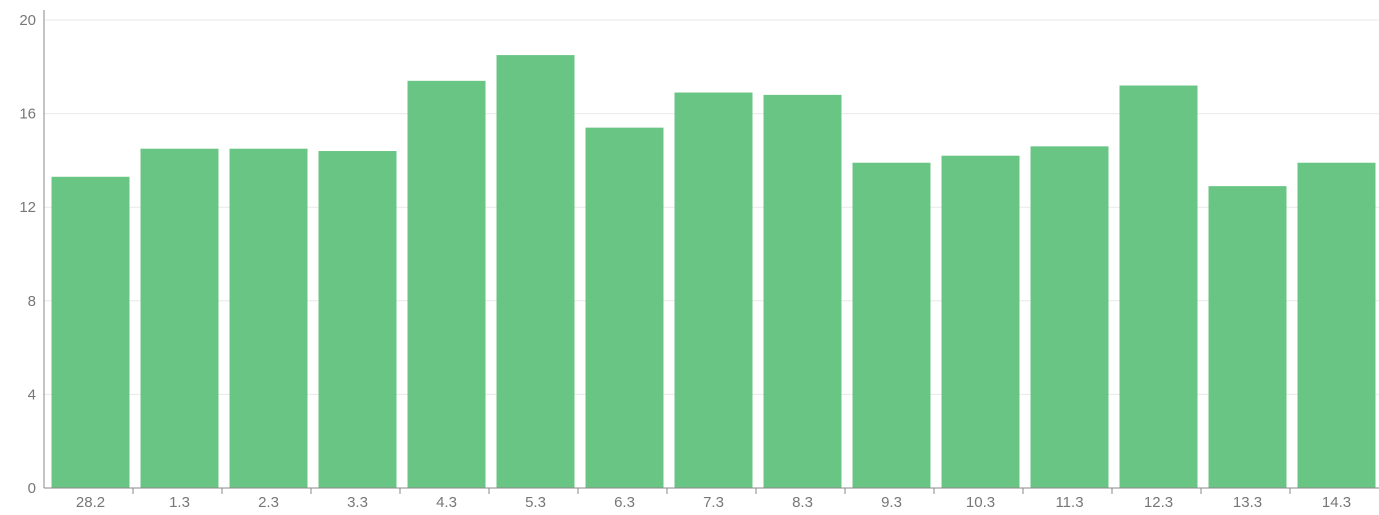 The height and width of the screenshot is (515, 1379). I want to click on bar-12.3, so click(1158, 287).